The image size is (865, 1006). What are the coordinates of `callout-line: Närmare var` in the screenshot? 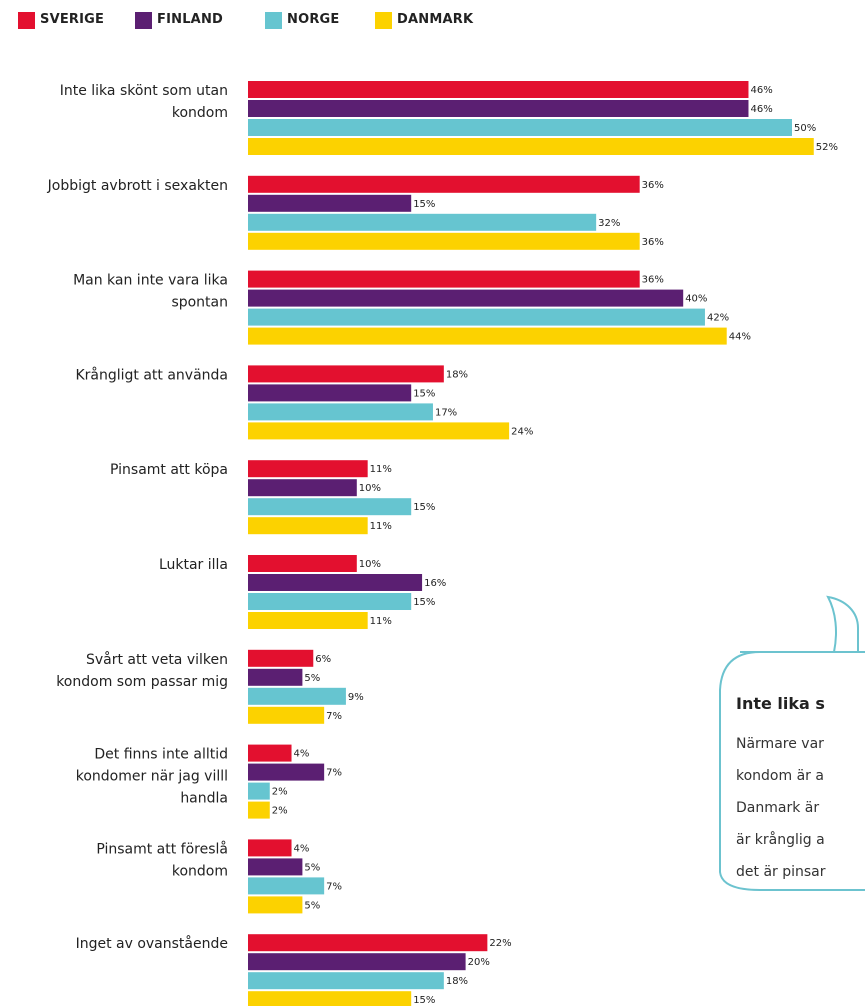 It's located at (780, 744).